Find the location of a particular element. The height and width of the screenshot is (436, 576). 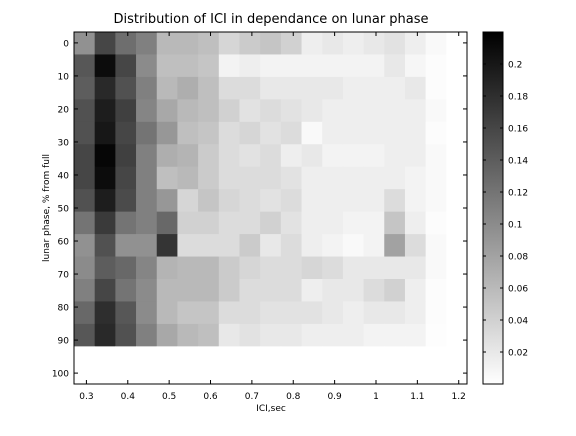

x-tick-label: 0.5 is located at coordinates (169, 397).